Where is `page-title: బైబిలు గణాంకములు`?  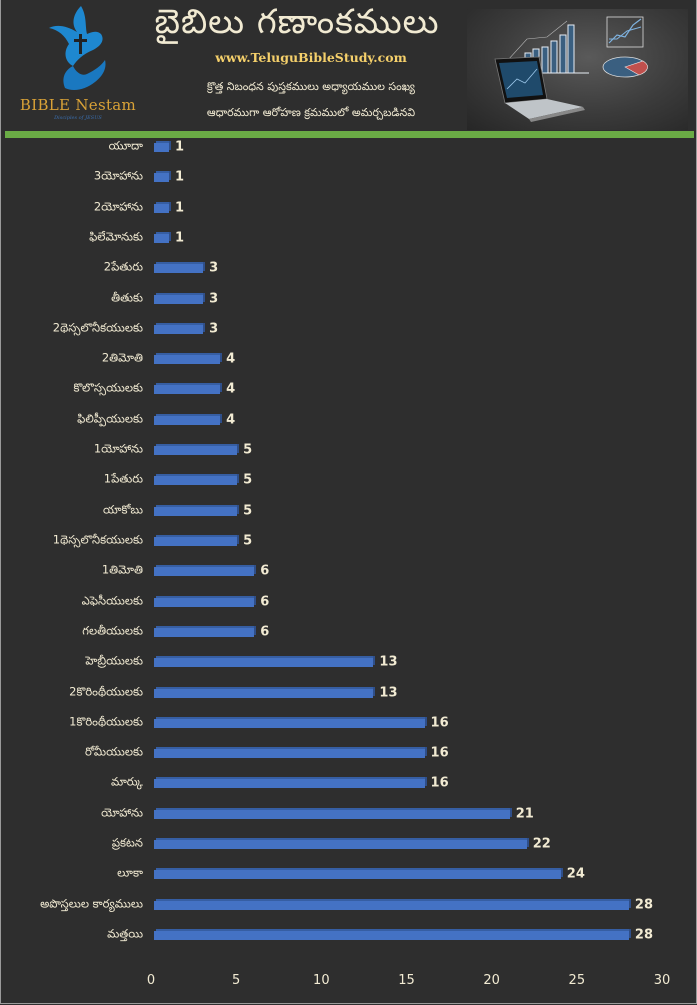 page-title: బైబిలు గణాంకములు is located at coordinates (297, 22).